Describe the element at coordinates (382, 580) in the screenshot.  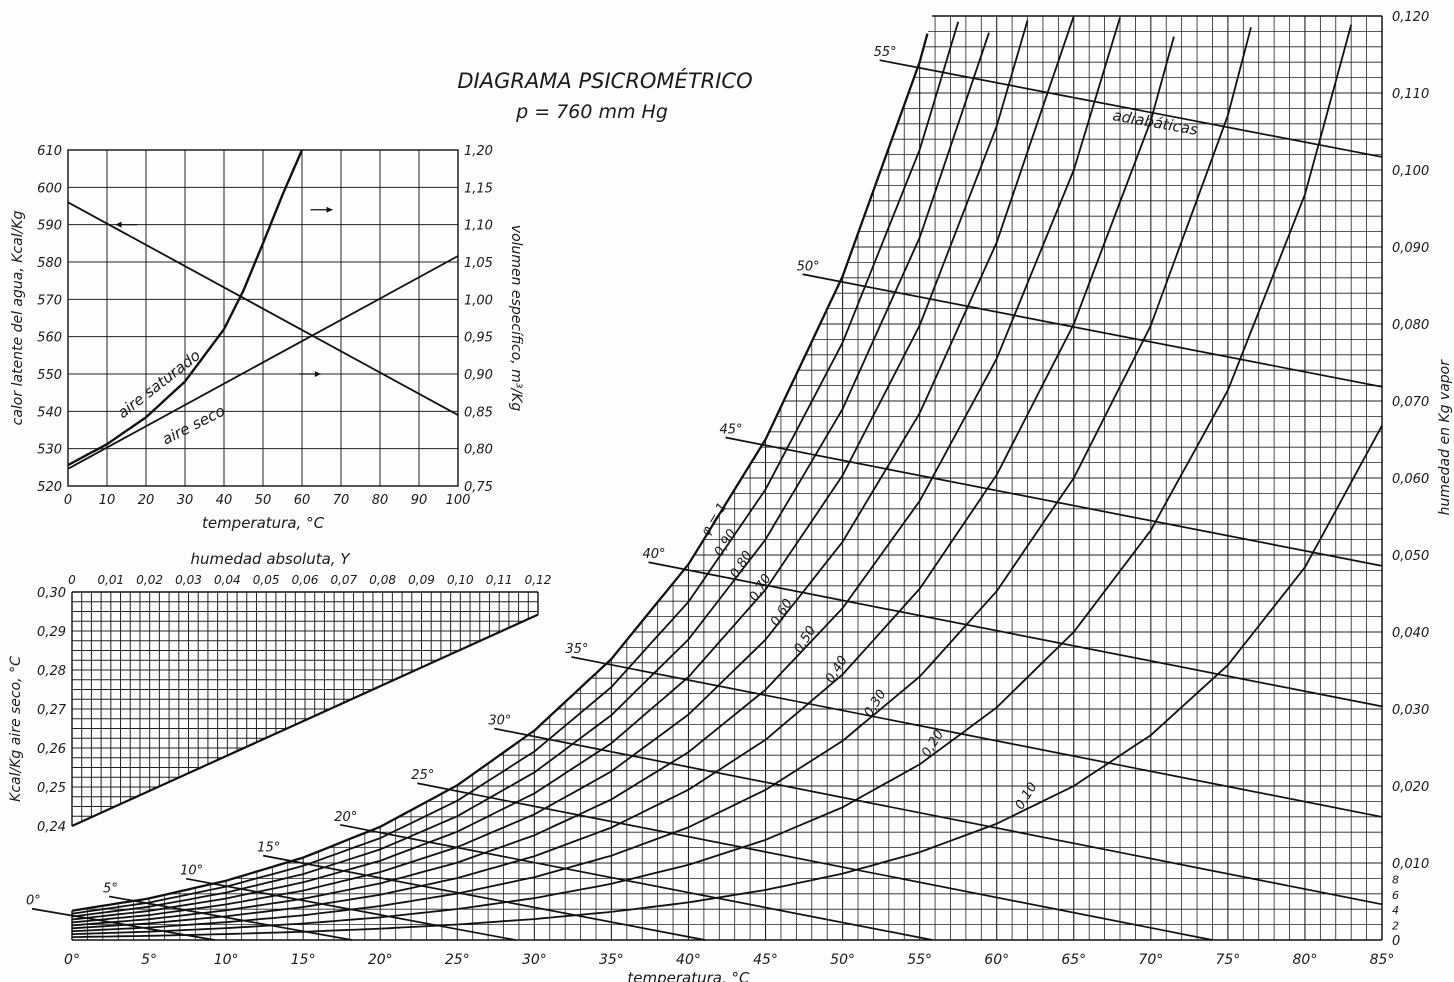
I see `inset2-x-tick-label: 0,08` at that location.